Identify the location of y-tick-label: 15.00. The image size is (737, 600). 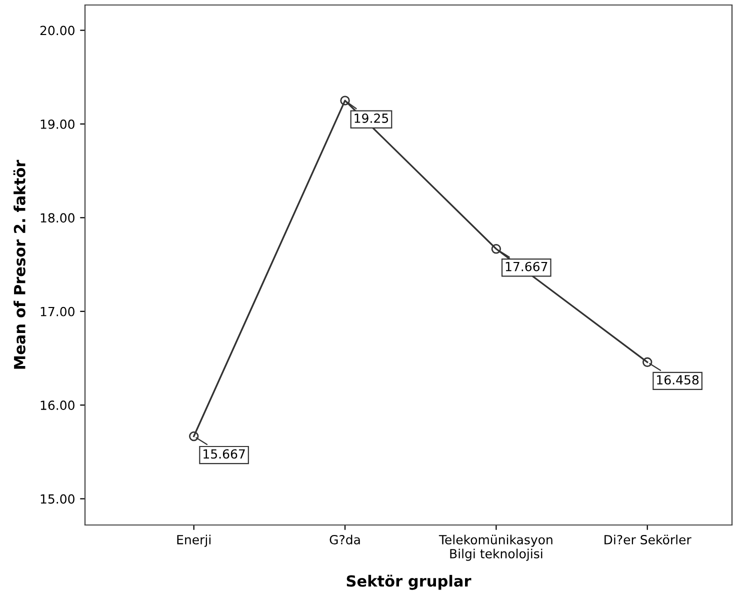
(57, 499).